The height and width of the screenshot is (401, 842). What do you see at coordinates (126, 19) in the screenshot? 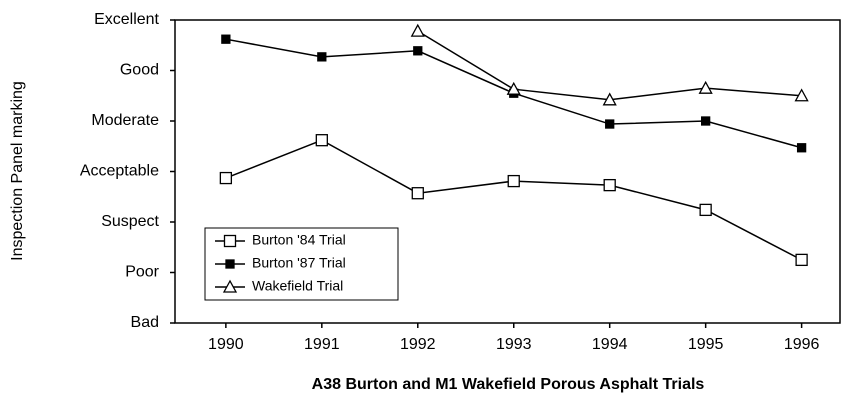
I see `y-tick-label: Excellent` at bounding box center [126, 19].